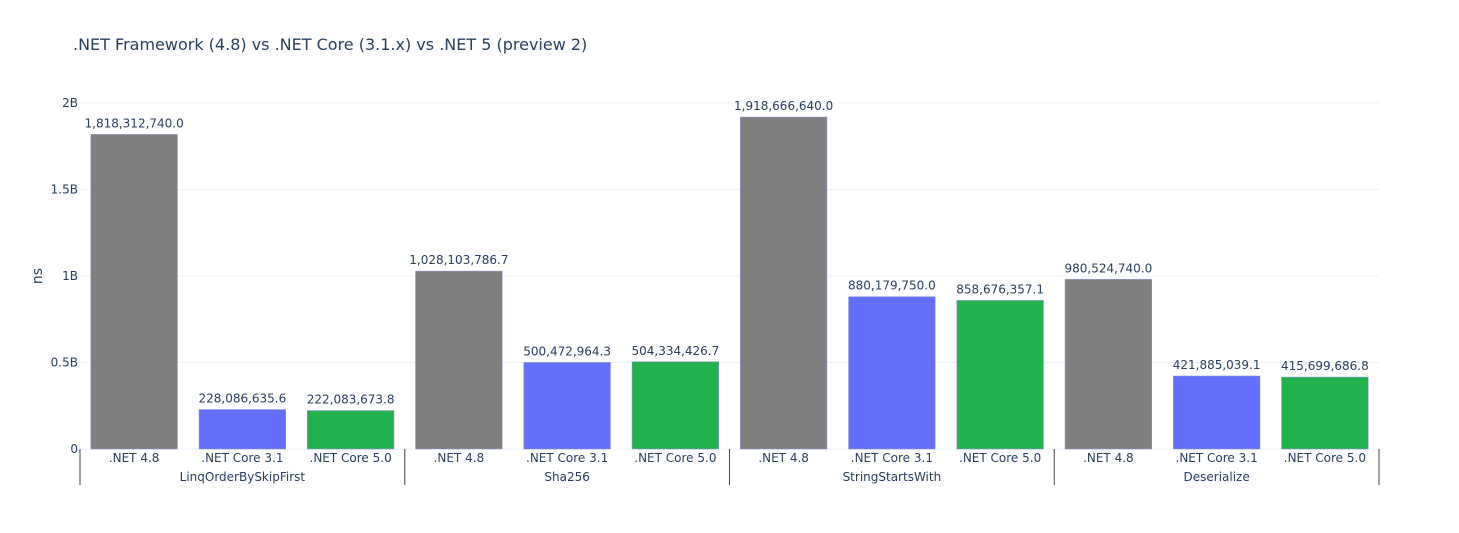 The height and width of the screenshot is (533, 1459). I want to click on y-axis-label: ns, so click(38, 276).